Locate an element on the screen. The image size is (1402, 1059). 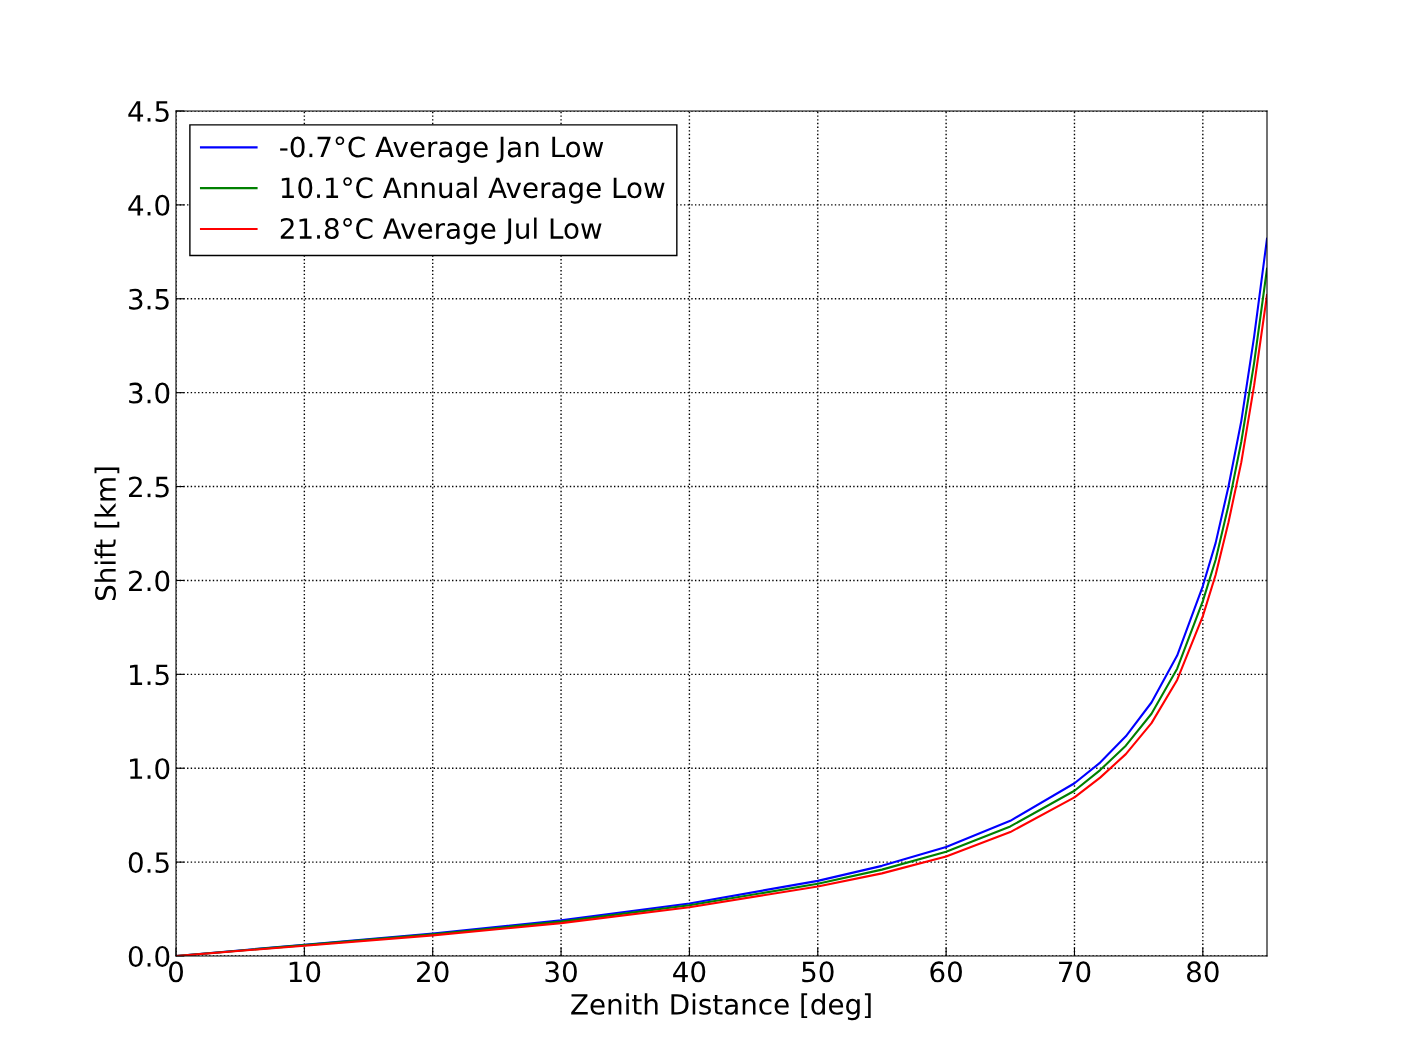
y-tick-label: 4.0 is located at coordinates (149, 205).